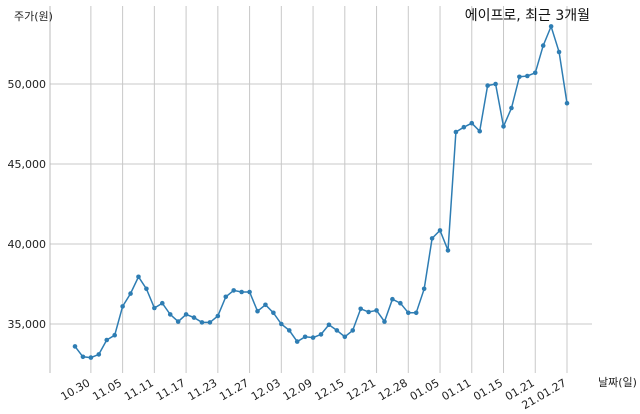 Image resolution: width=640 pixels, height=414 pixels. Describe the element at coordinates (33, 16) in the screenshot. I see `y-axis-title: 주가(원)` at that location.